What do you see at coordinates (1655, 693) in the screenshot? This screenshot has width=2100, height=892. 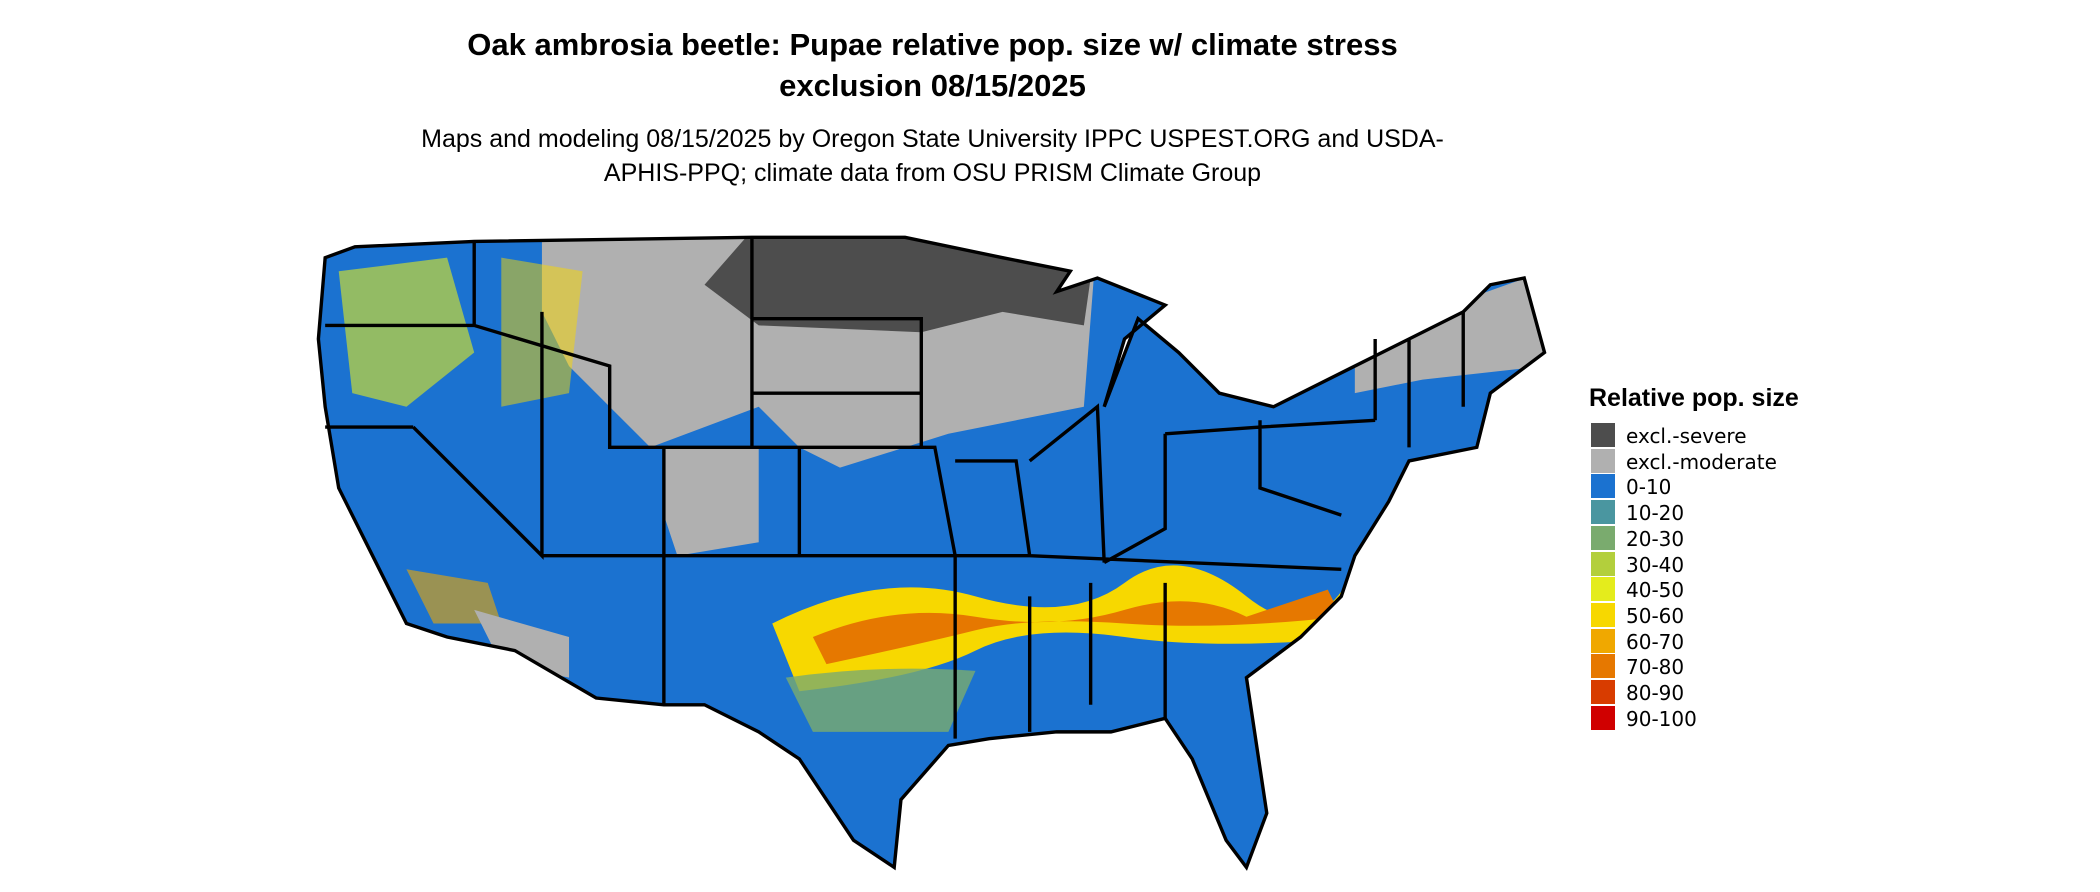 I see `legend-label: 80-90` at bounding box center [1655, 693].